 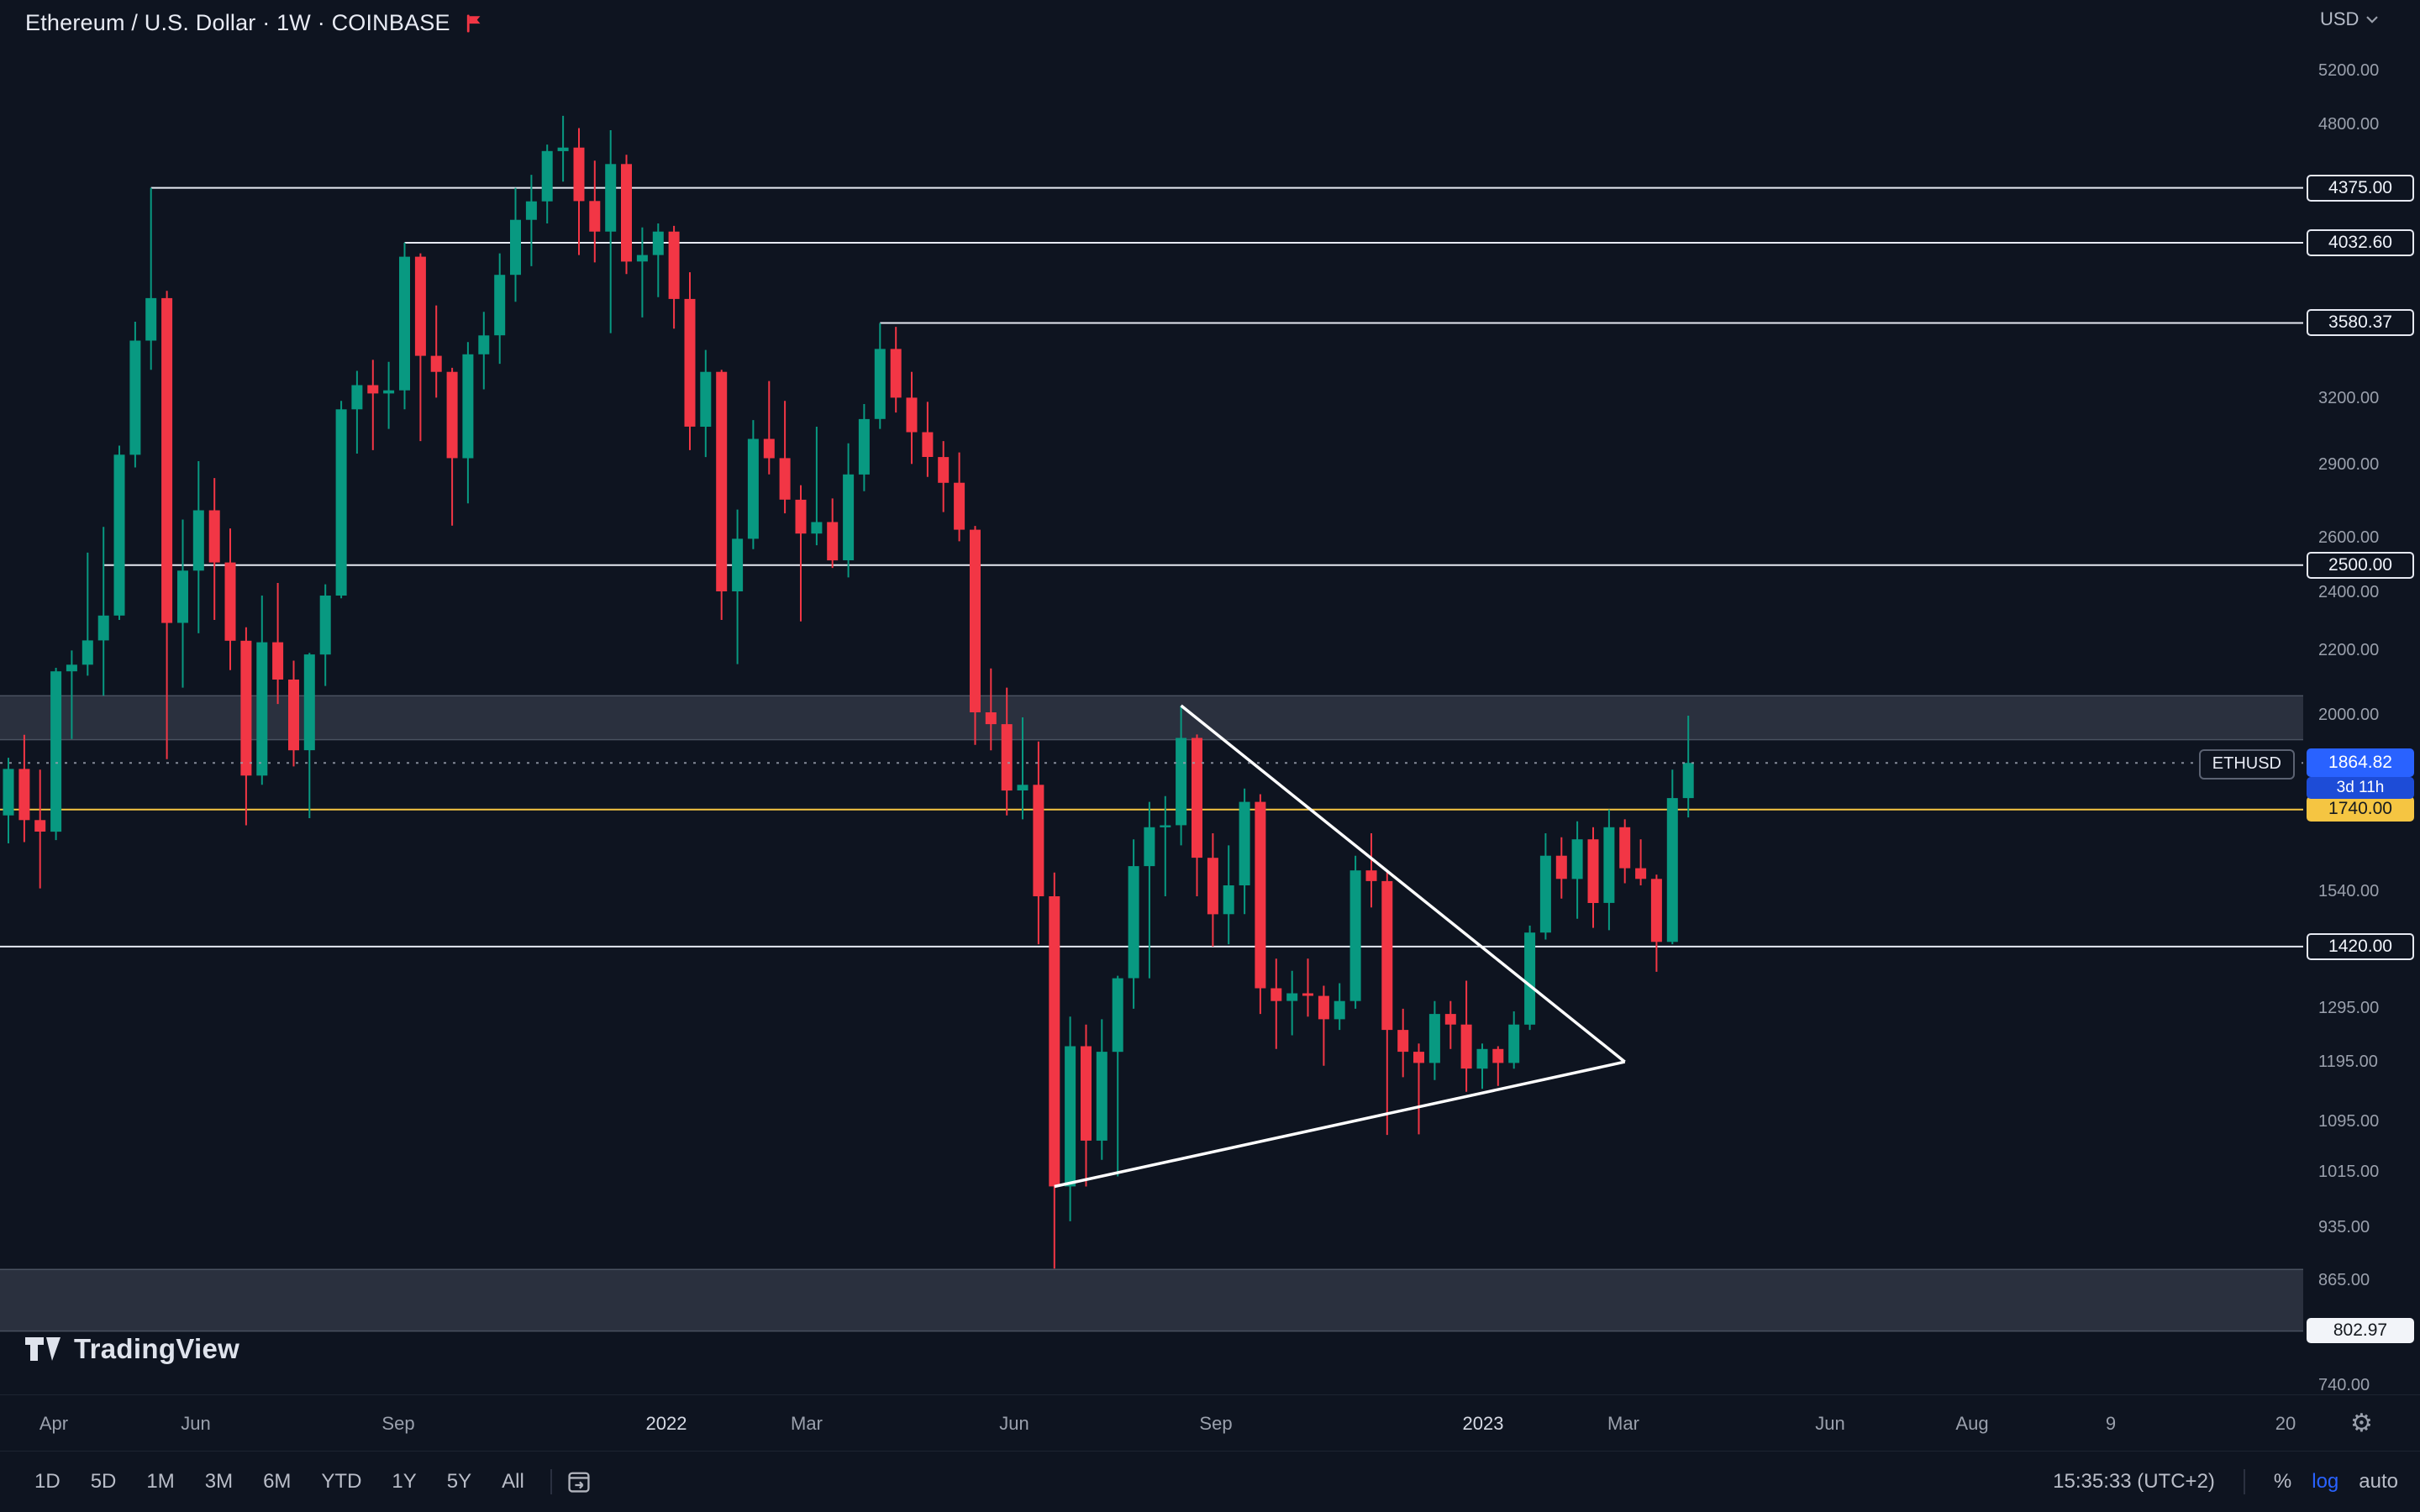 I want to click on level-price-label: 4032.60, so click(x=2360, y=242).